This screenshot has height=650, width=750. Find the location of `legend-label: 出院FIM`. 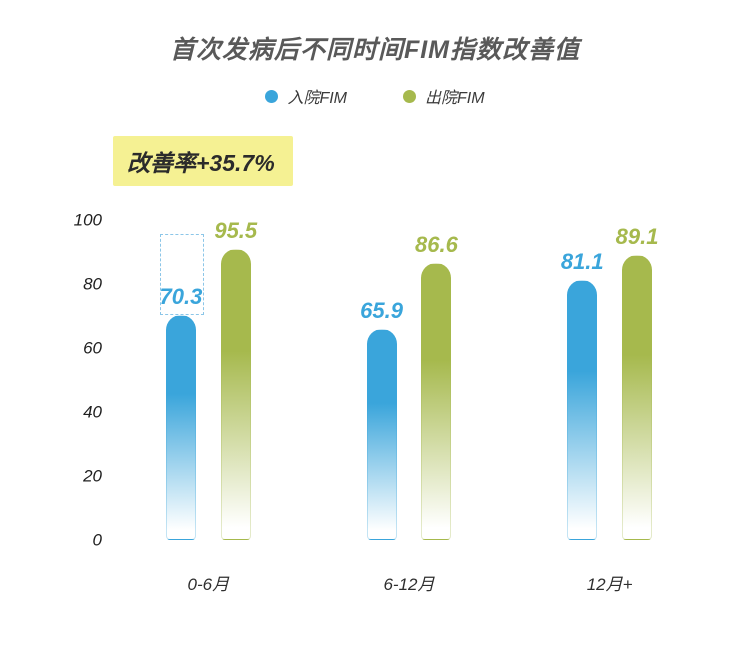

legend-label: 出院FIM is located at coordinates (455, 98).